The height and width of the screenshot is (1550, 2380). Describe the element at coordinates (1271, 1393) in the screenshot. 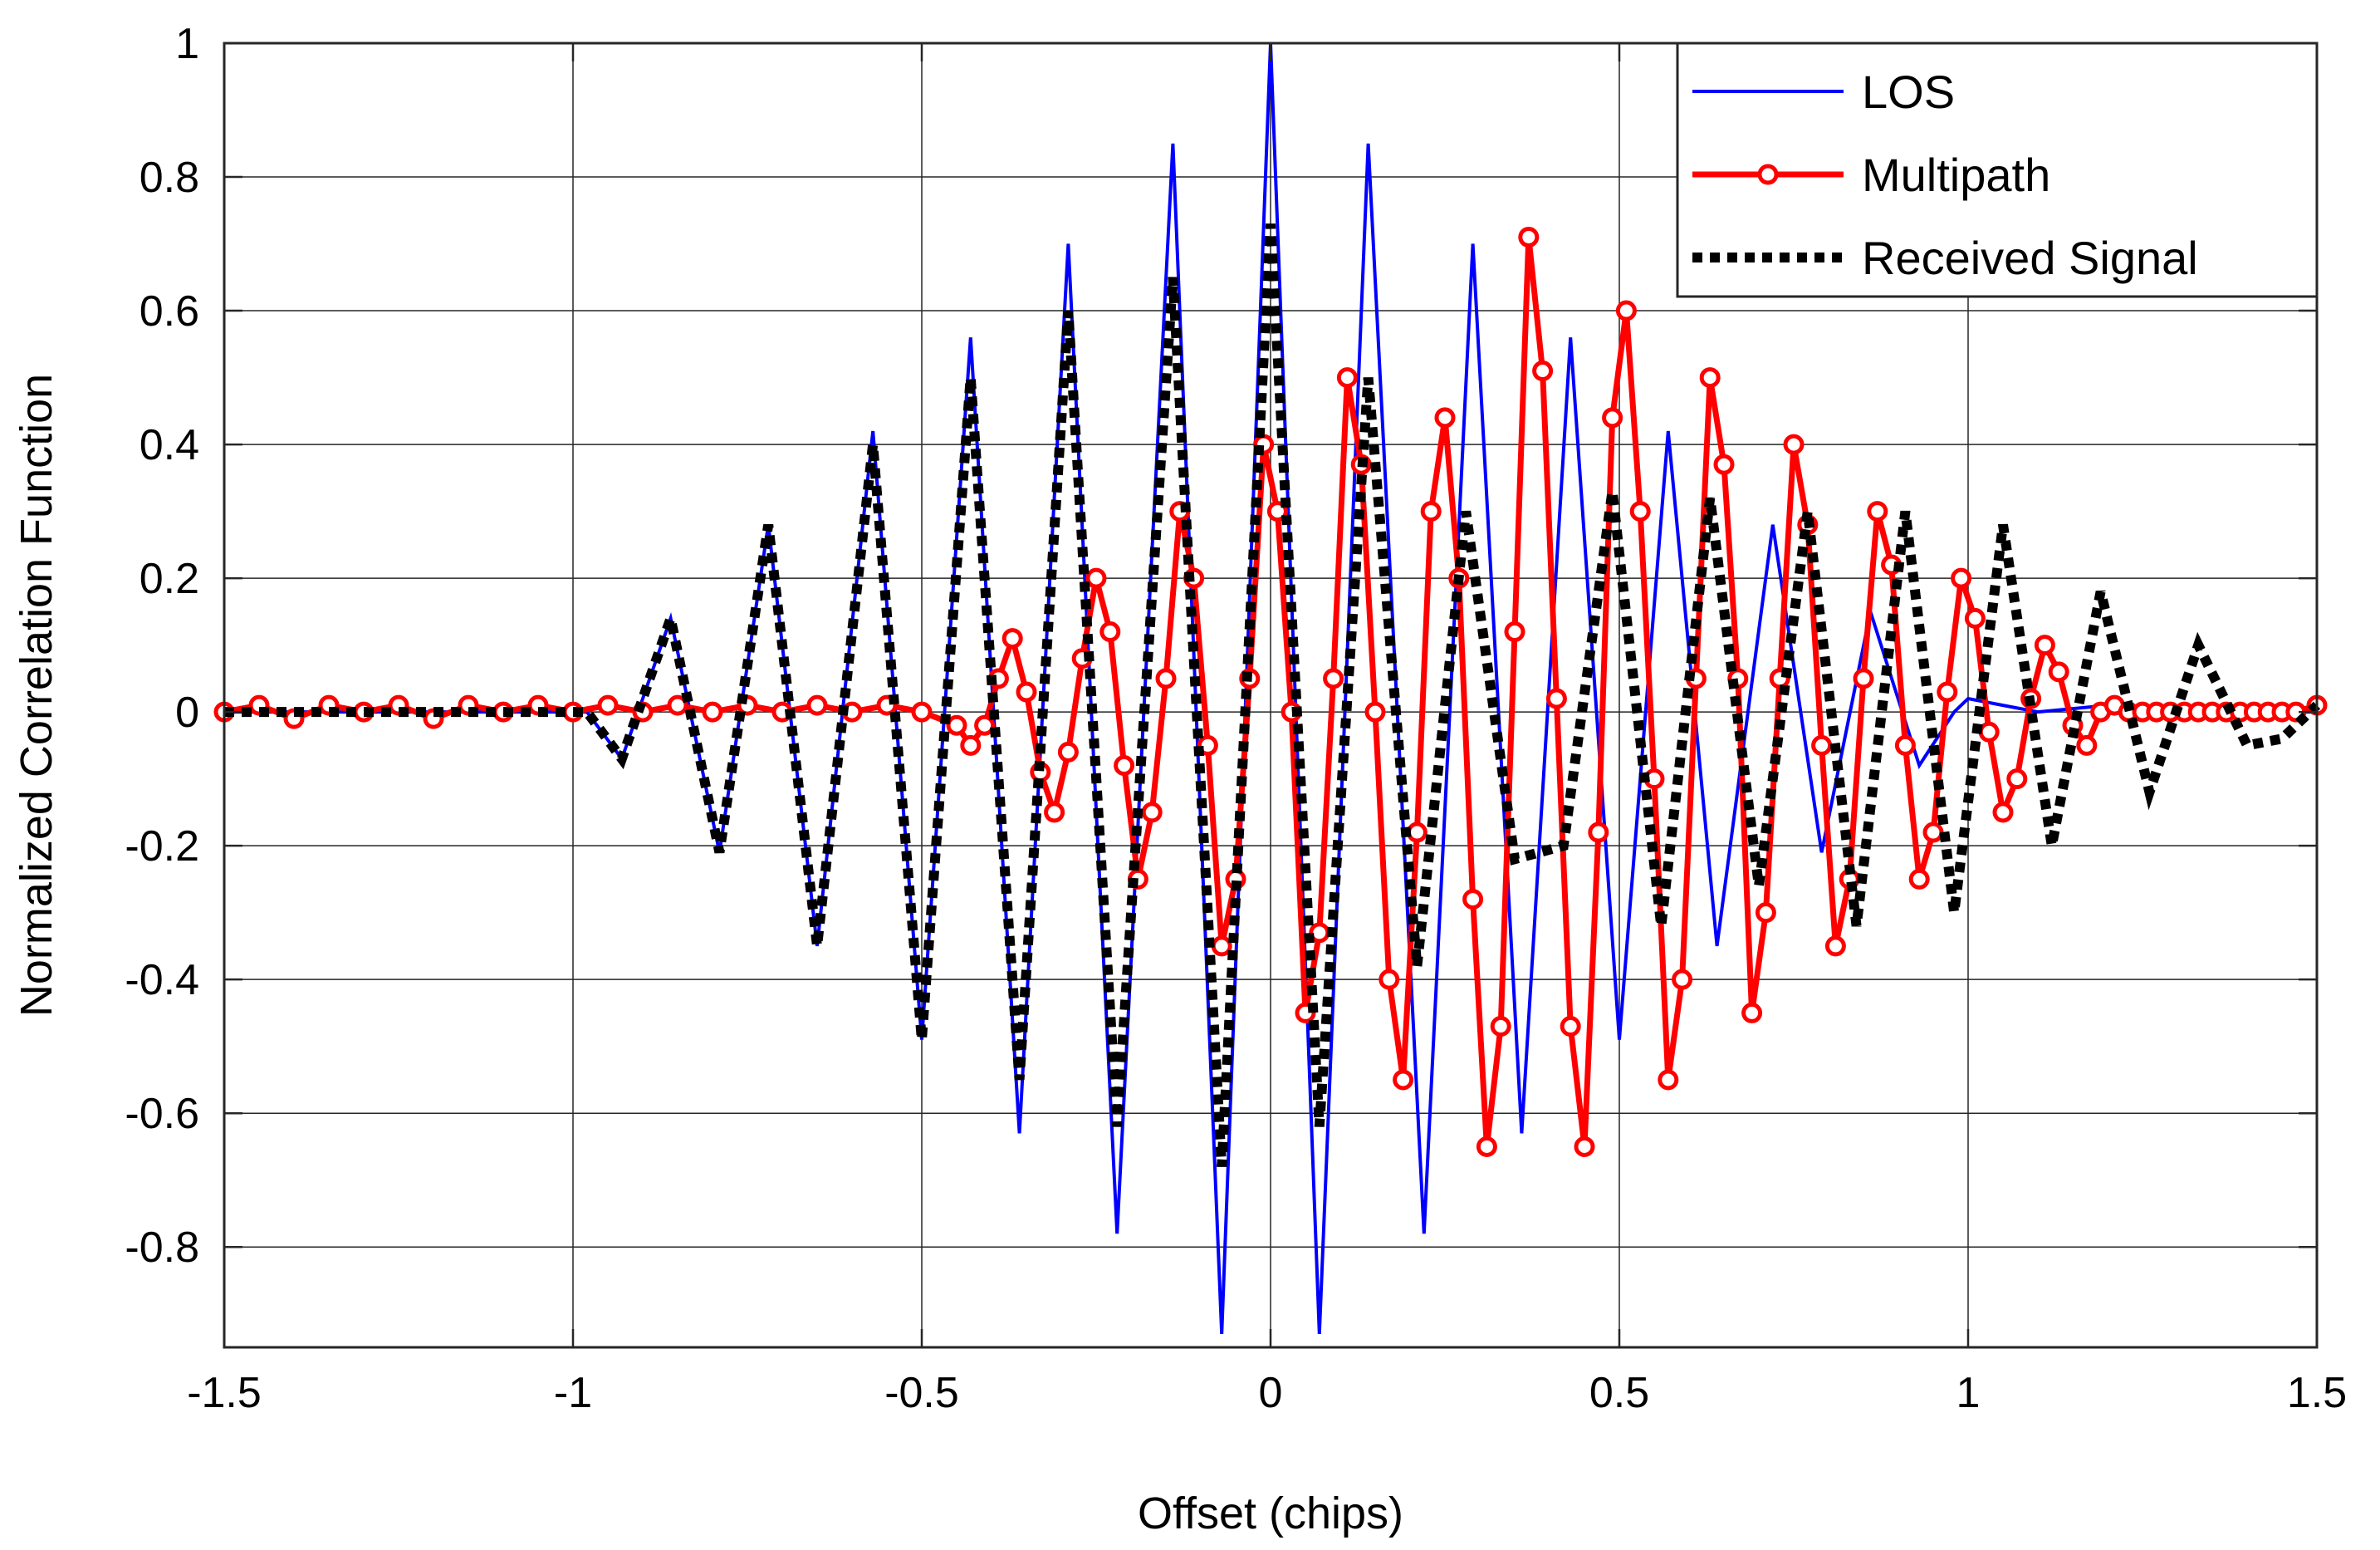

I see `x-tick-label: 0` at that location.